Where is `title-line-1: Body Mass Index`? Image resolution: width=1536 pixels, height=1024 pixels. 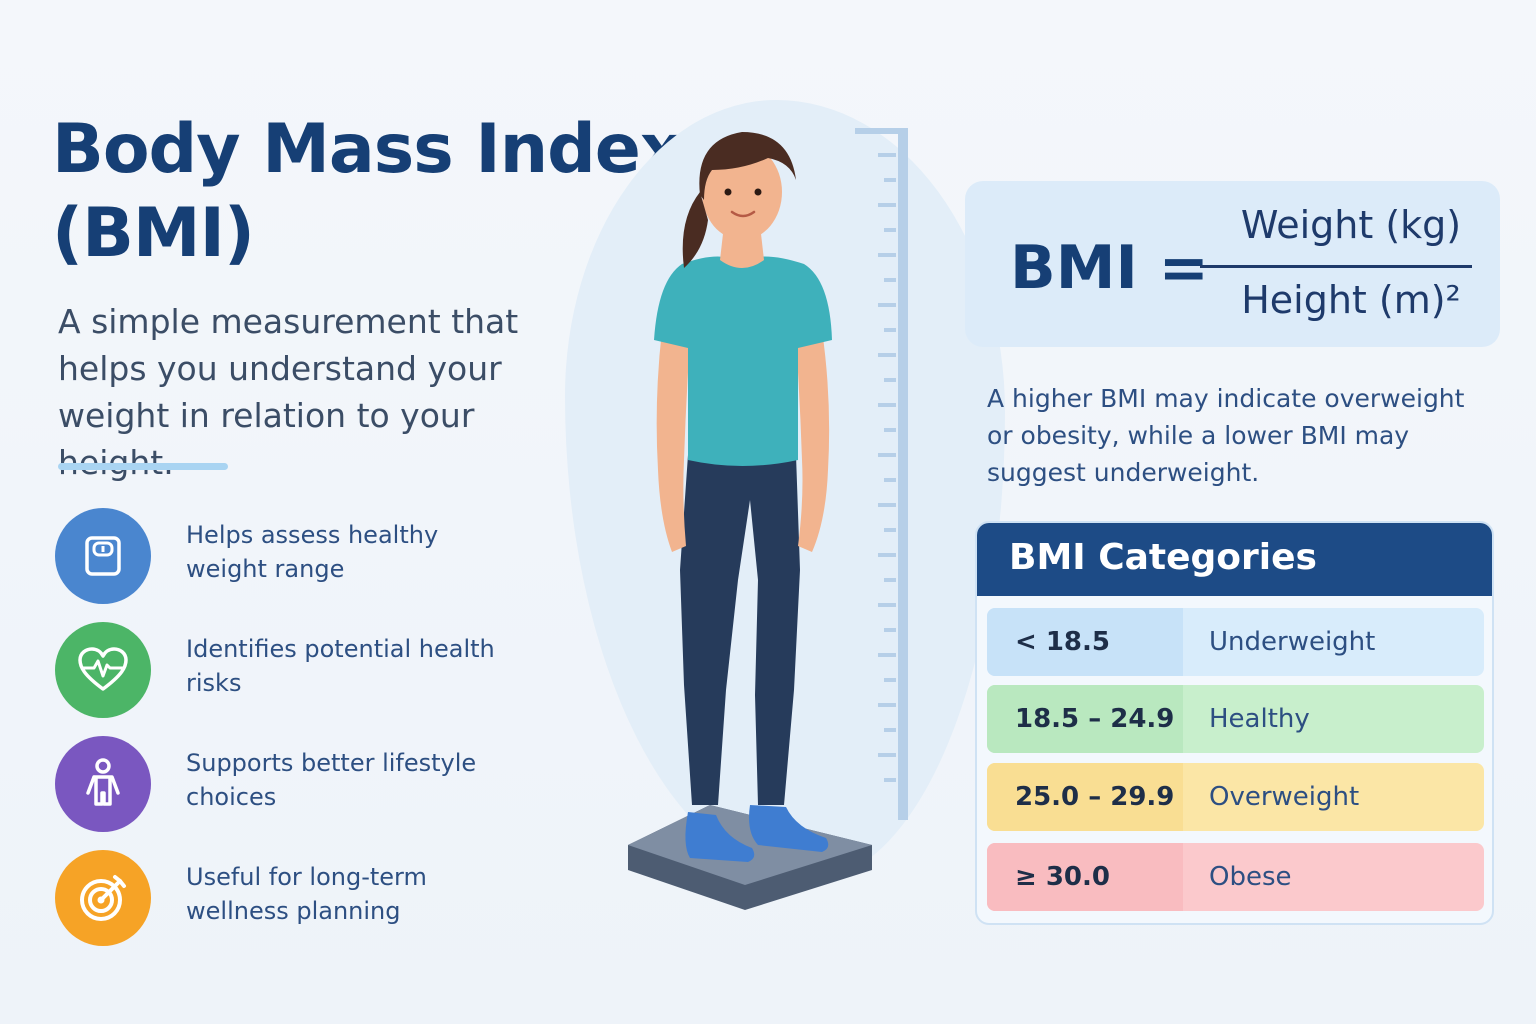
title-line-1: Body Mass Index is located at coordinates (368, 149).